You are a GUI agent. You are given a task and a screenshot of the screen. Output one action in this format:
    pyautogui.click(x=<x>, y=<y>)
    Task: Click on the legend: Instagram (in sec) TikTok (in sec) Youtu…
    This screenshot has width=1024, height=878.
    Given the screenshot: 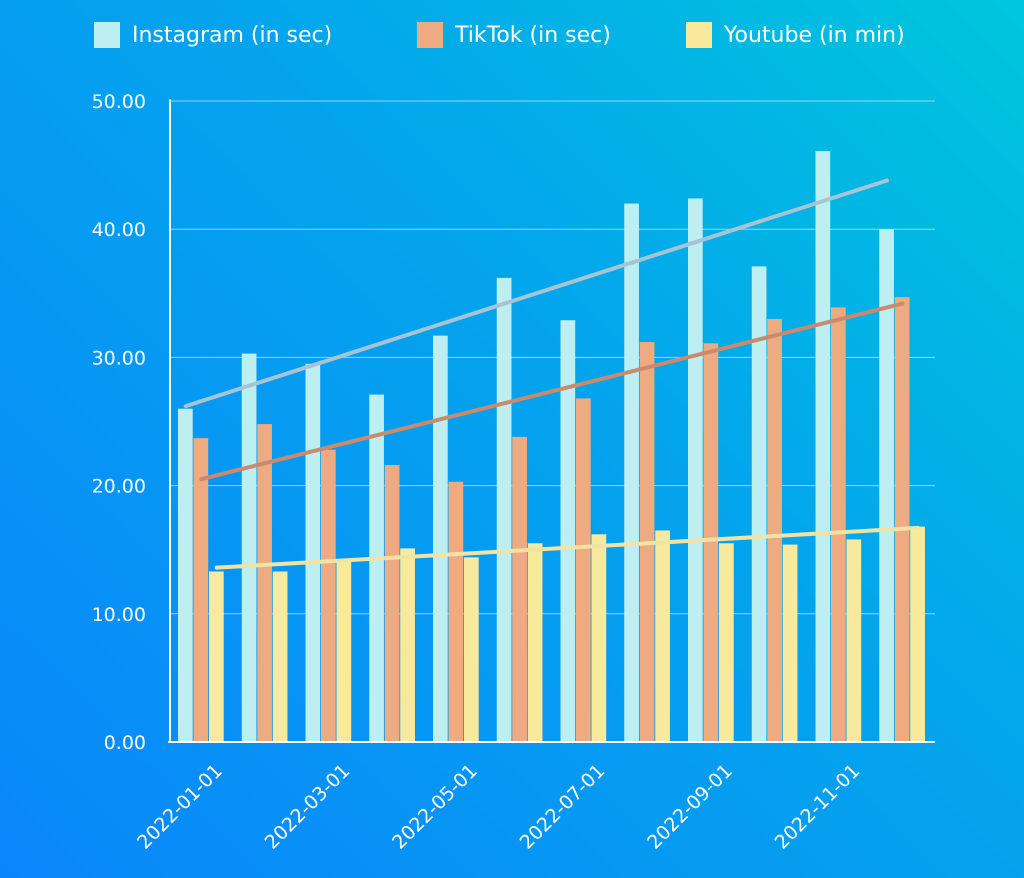 What is the action you would take?
    pyautogui.click(x=512, y=42)
    